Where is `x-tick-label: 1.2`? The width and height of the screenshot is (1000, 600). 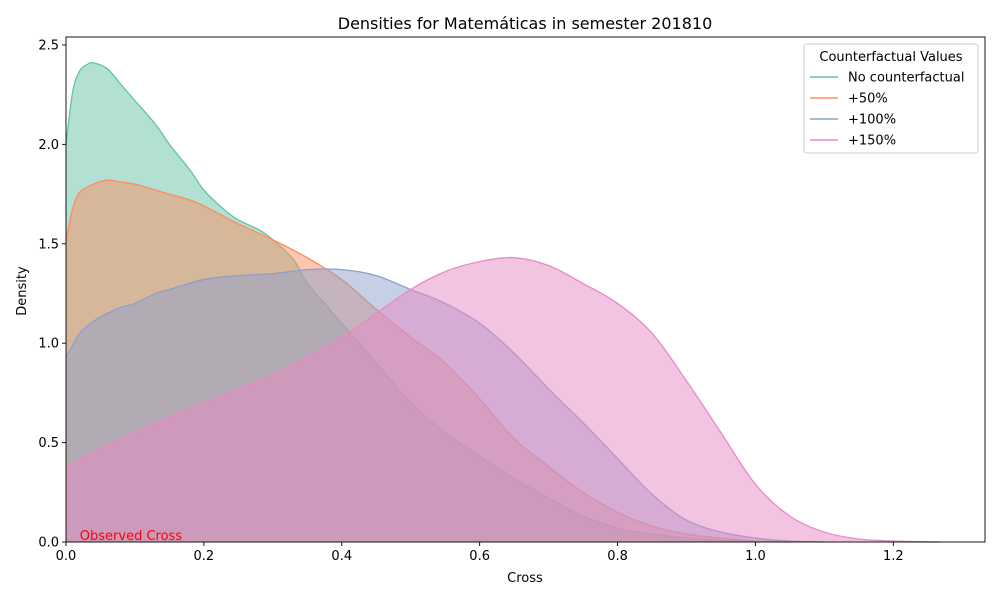
x-tick-label: 1.2 is located at coordinates (893, 556).